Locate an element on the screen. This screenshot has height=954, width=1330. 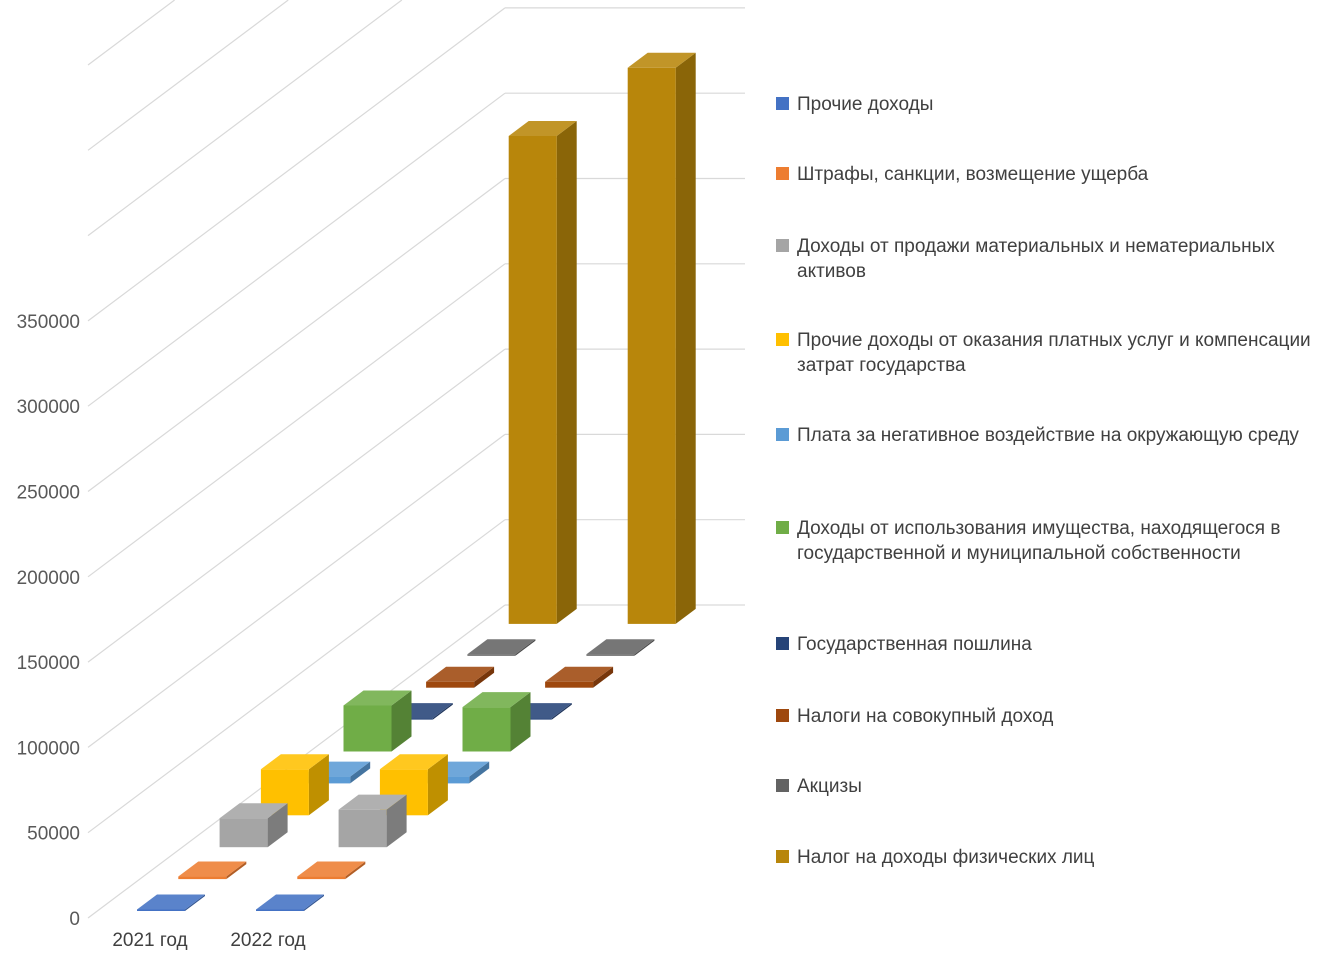
bar-прочие-доходы-1 is located at coordinates (290, 902).